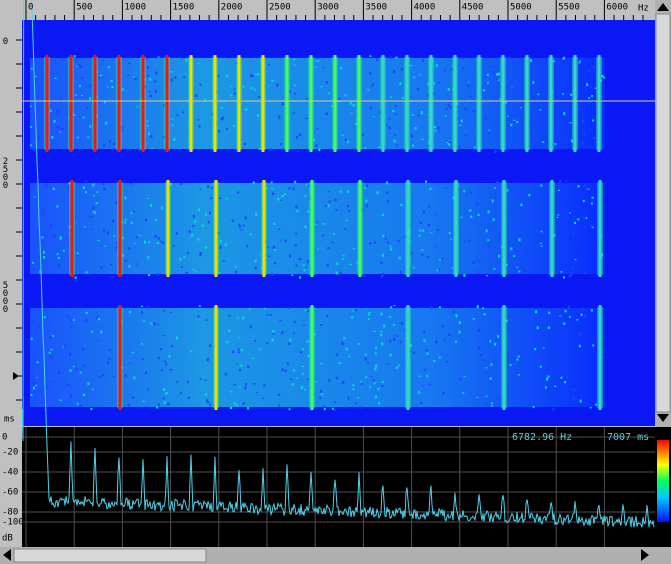 This screenshot has width=671, height=564. I want to click on x-label: 1500, so click(184, 8).